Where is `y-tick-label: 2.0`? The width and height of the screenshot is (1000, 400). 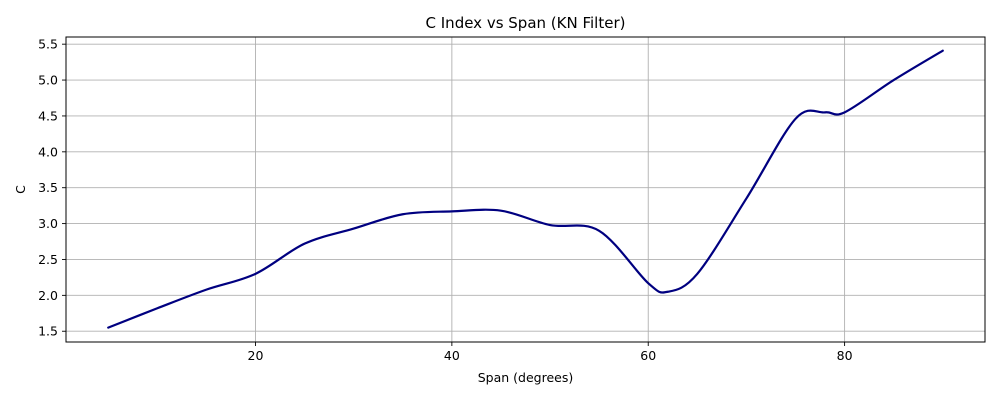
y-tick-label: 2.0 is located at coordinates (48, 295).